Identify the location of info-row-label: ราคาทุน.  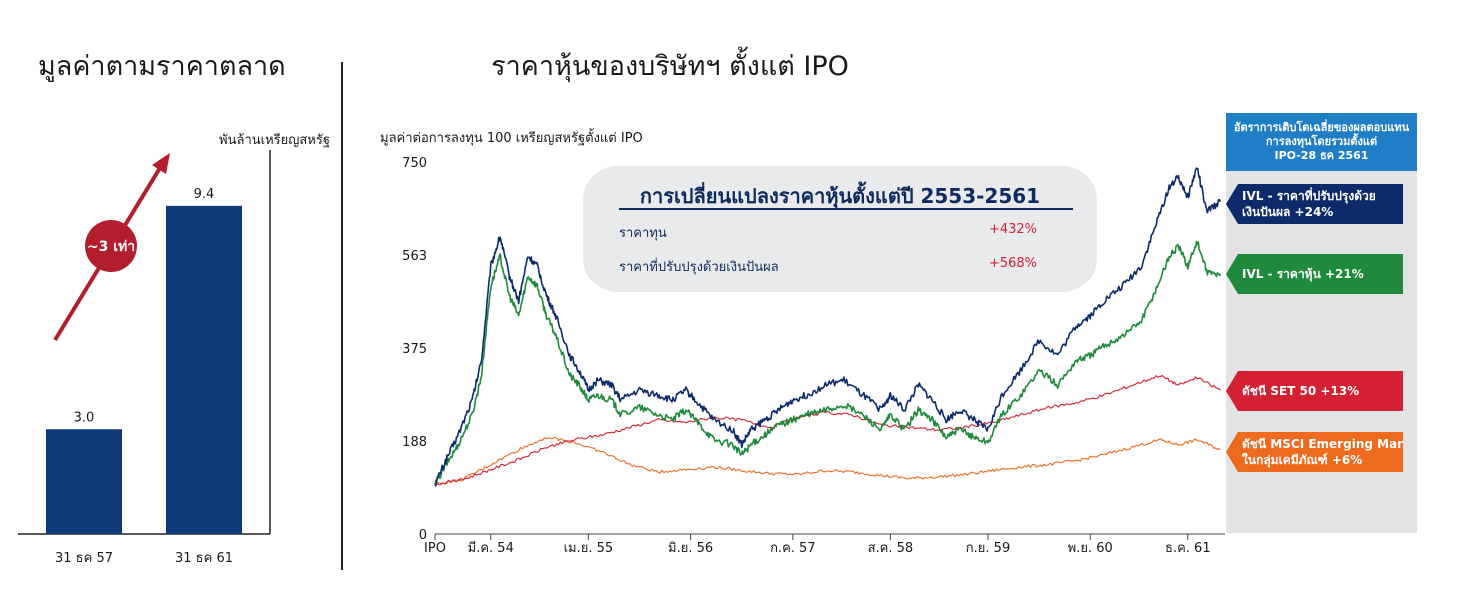
(643, 233).